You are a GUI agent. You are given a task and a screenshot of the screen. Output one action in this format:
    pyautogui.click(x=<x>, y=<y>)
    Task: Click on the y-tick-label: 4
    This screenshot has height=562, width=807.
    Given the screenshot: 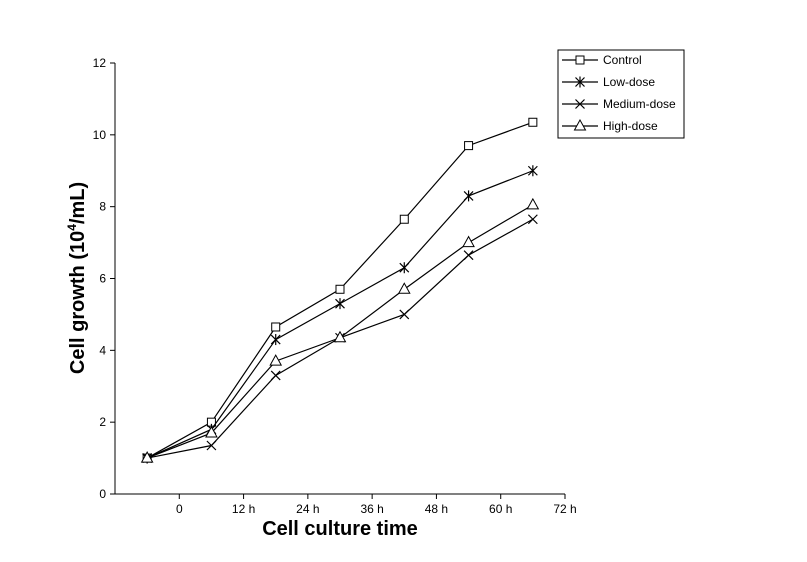 What is the action you would take?
    pyautogui.click(x=102, y=350)
    